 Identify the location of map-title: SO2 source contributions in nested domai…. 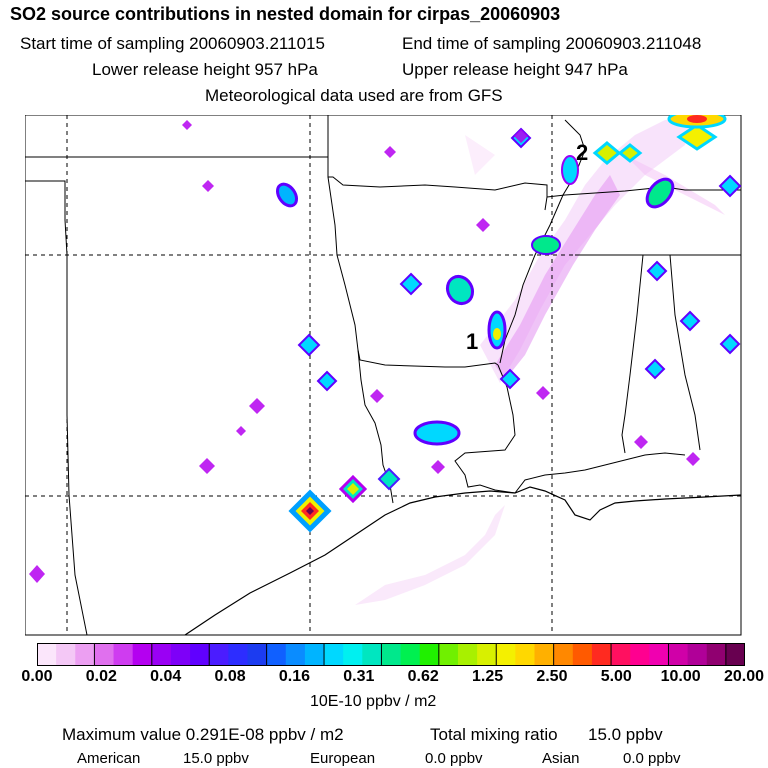
(285, 14).